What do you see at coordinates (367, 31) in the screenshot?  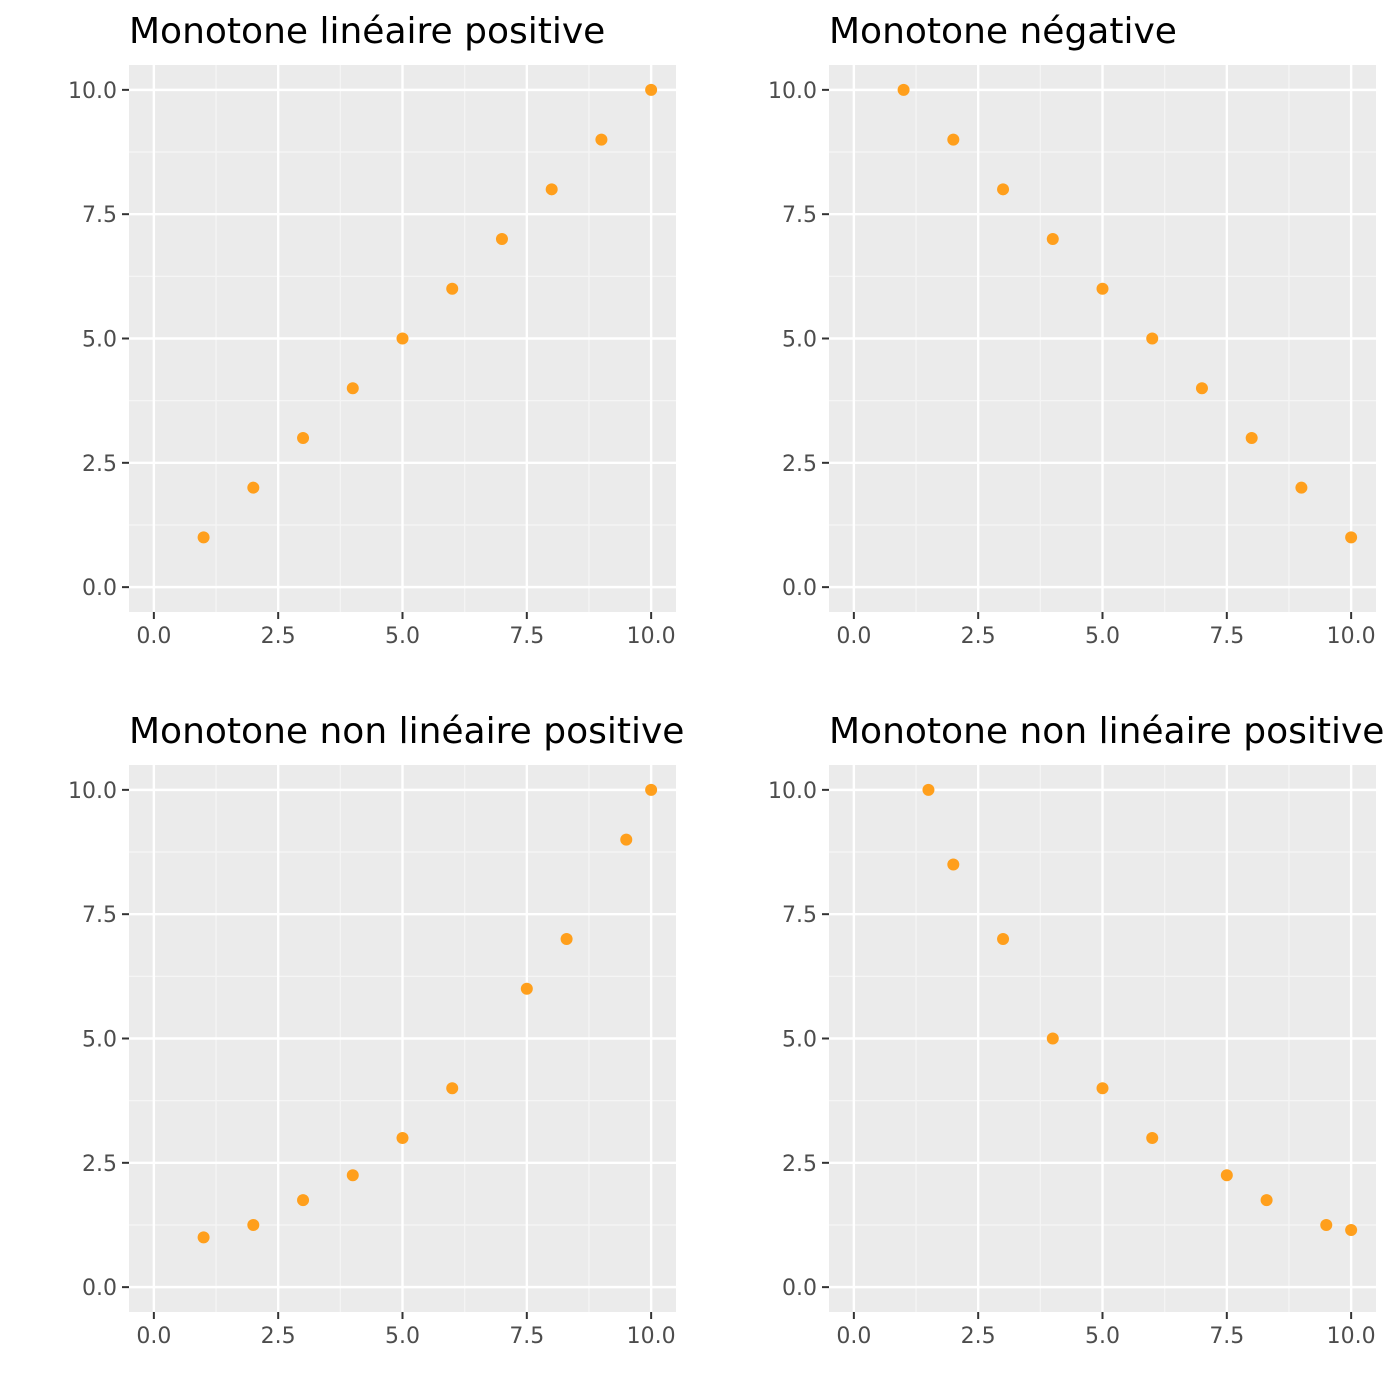 I see `panel-title: Monotone linéaire positive` at bounding box center [367, 31].